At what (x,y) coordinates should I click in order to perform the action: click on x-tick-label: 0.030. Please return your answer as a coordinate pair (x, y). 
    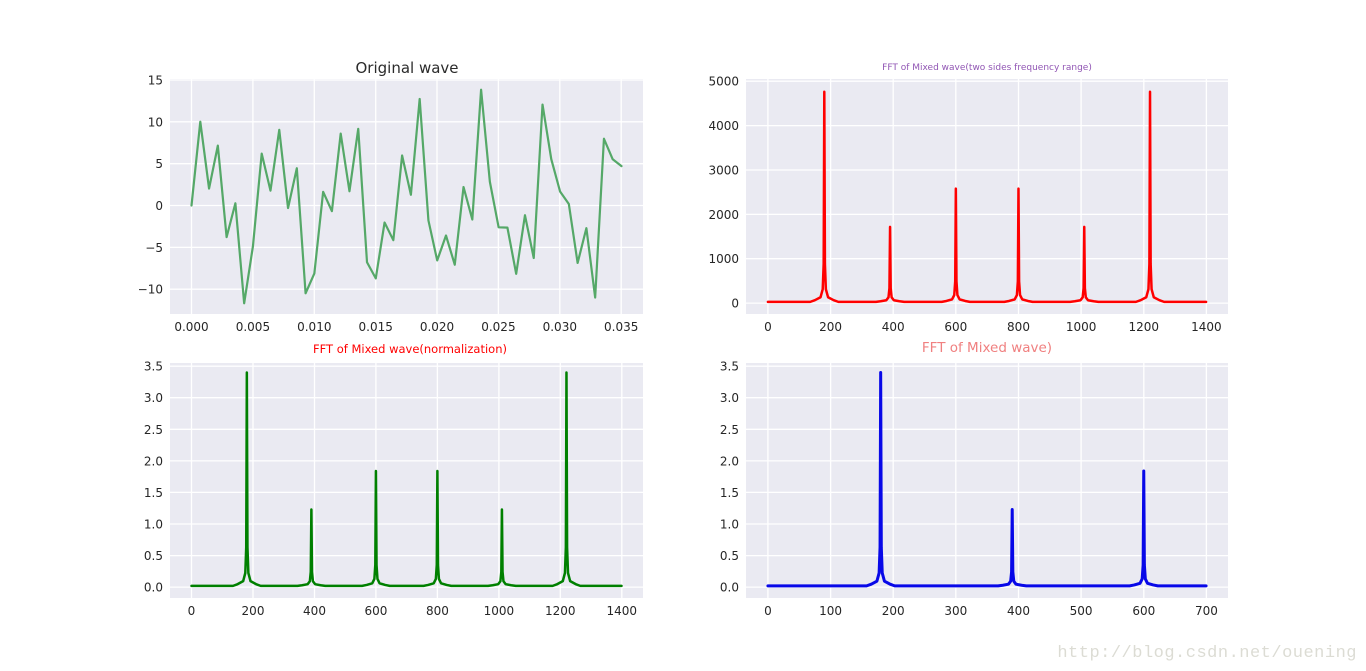
    Looking at the image, I should click on (560, 327).